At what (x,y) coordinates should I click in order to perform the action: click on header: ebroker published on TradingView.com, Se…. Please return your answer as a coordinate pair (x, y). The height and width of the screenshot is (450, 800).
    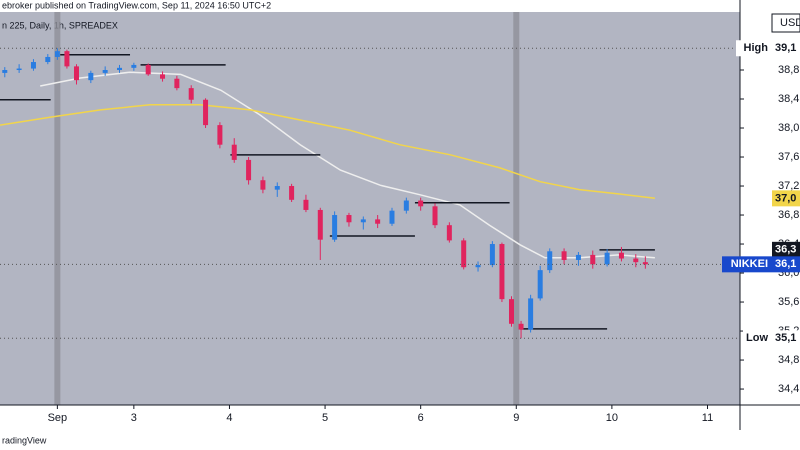
    Looking at the image, I should click on (136, 5).